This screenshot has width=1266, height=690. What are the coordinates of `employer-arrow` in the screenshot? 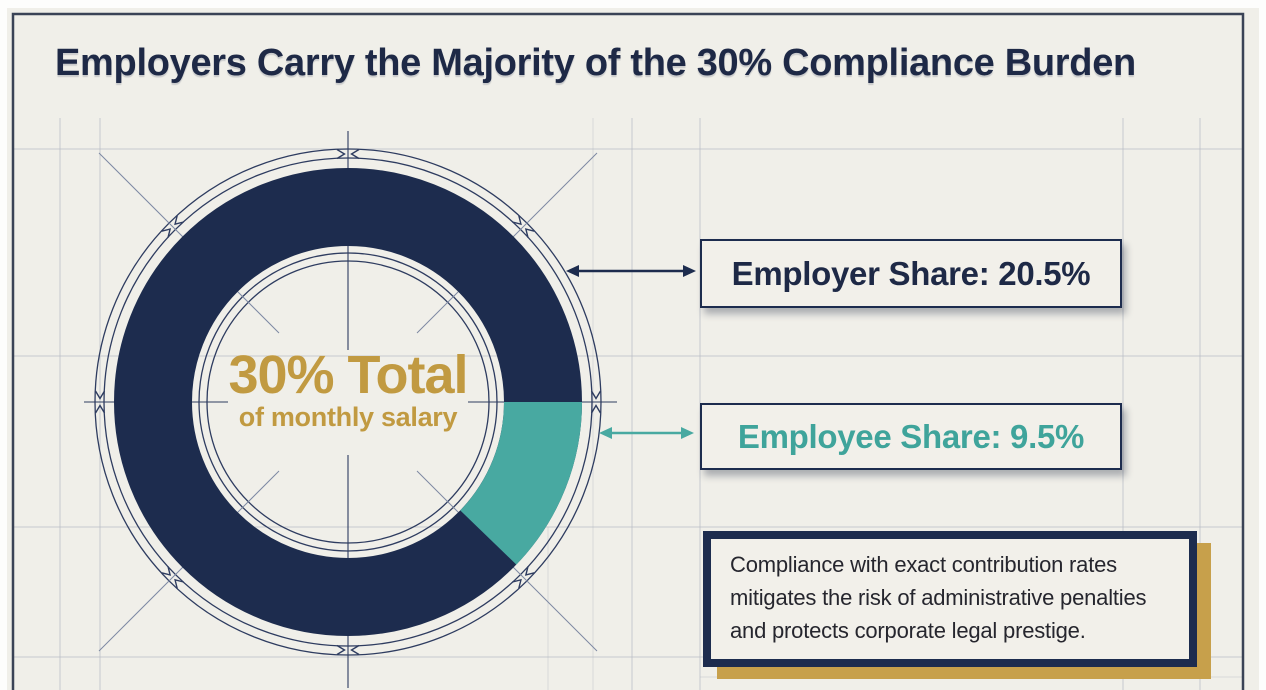 It's located at (631, 271).